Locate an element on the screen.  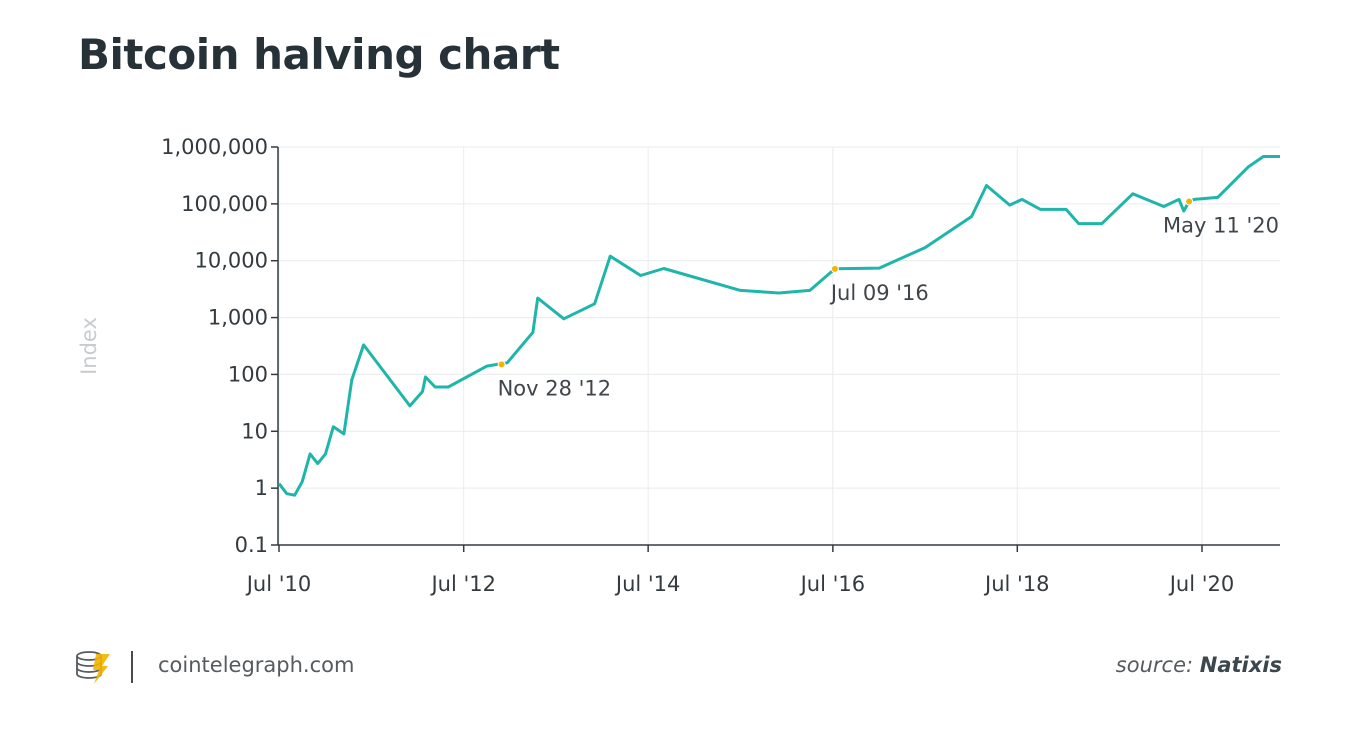
x-tick-label: Jul '20 is located at coordinates (1201, 584).